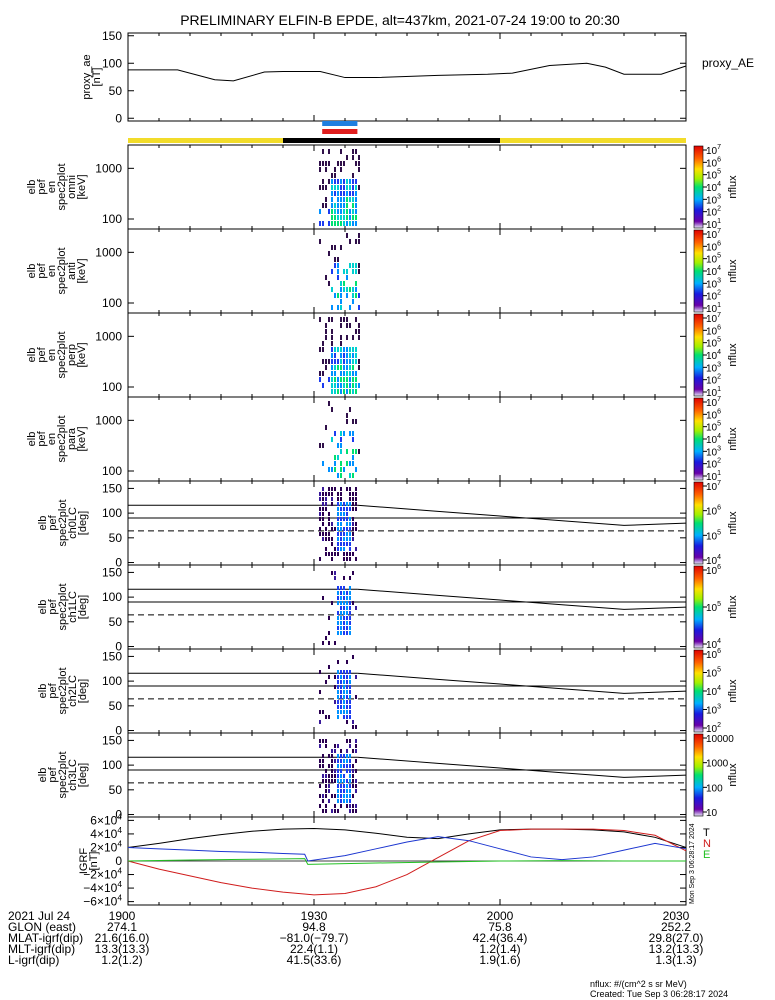  Describe the element at coordinates (706, 833) in the screenshot. I see `igrf-legend-T: T` at that location.